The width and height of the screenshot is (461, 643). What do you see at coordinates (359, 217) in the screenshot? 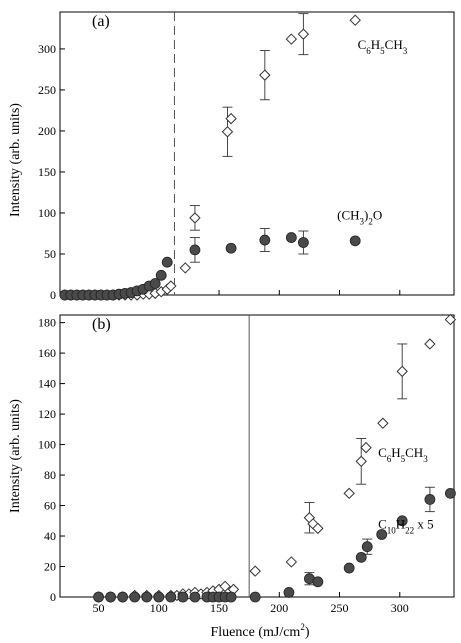
I see `series-label: (CH3)2O` at bounding box center [359, 217].